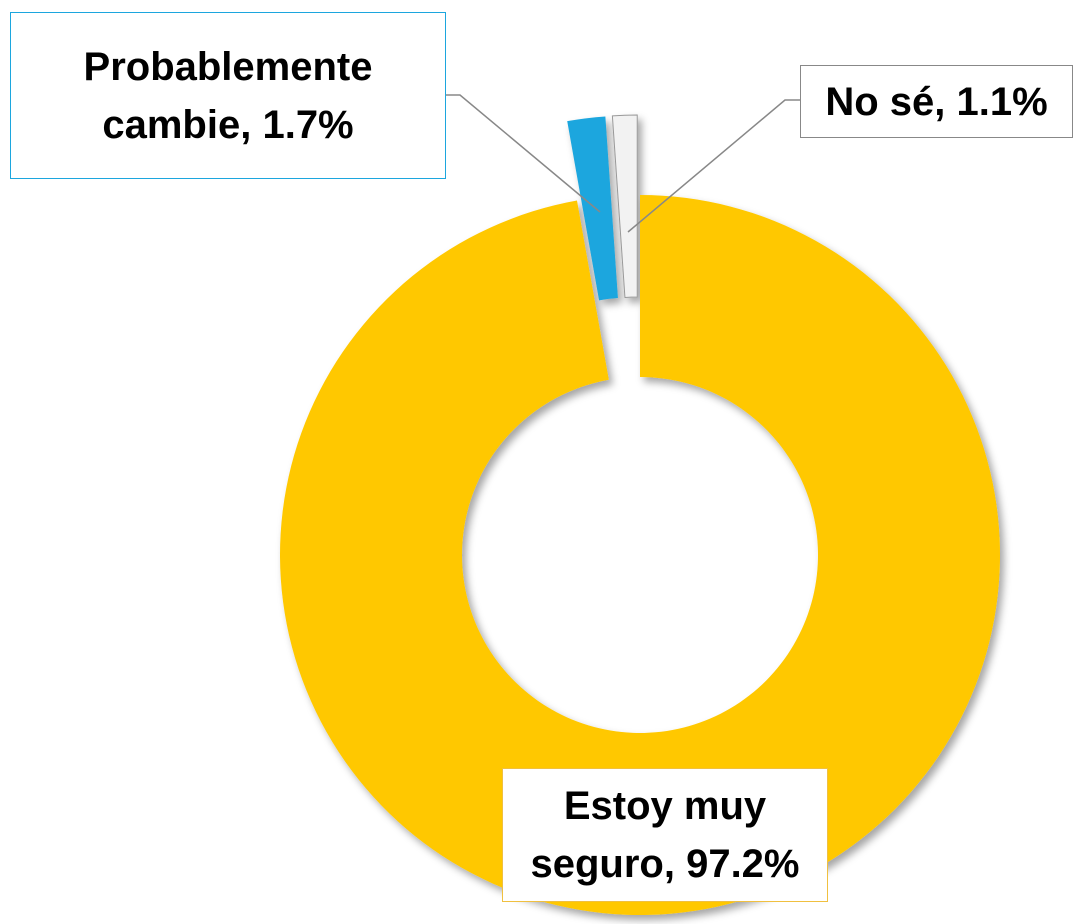  I want to click on value-text: 1.1%, so click(1002, 101).